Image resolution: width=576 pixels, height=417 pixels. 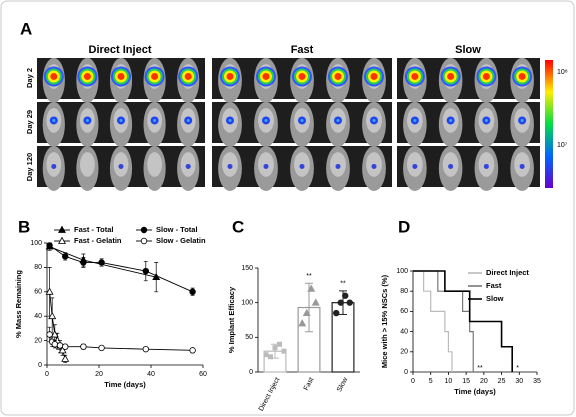 I want to click on column-header: Slow, so click(x=468, y=50).